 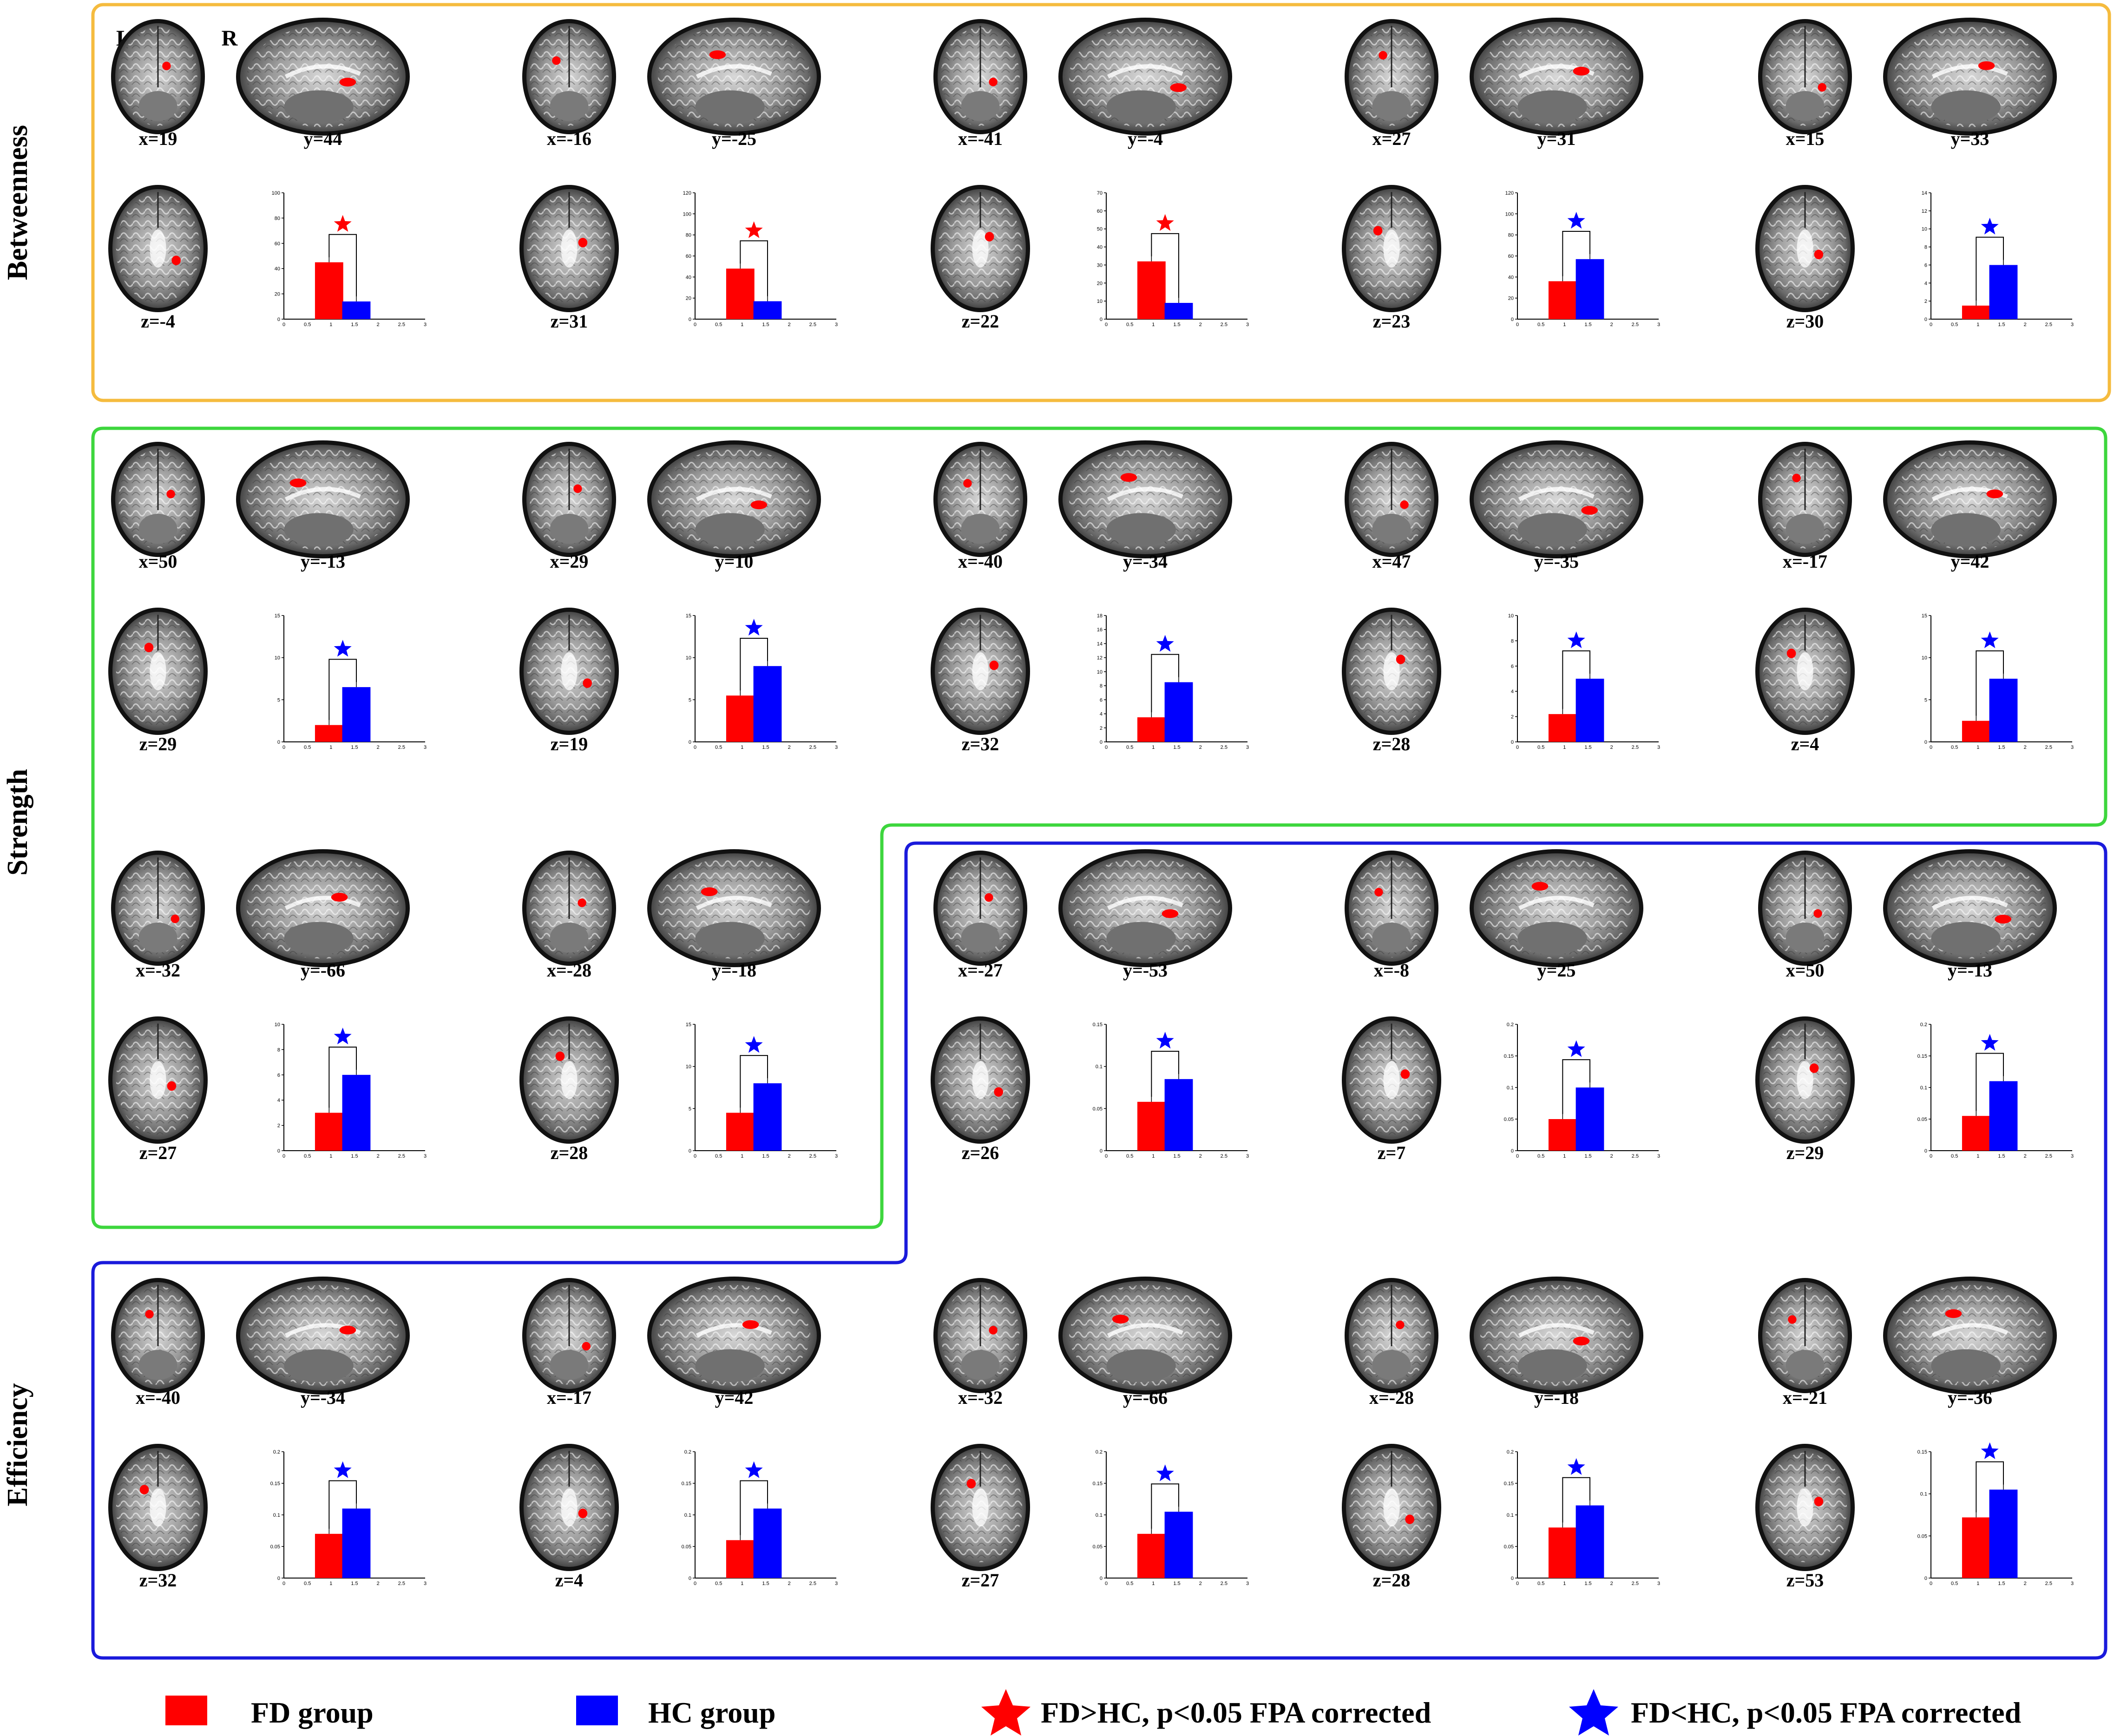 What do you see at coordinates (1392, 1153) in the screenshot?
I see `axial-label: z=7` at bounding box center [1392, 1153].